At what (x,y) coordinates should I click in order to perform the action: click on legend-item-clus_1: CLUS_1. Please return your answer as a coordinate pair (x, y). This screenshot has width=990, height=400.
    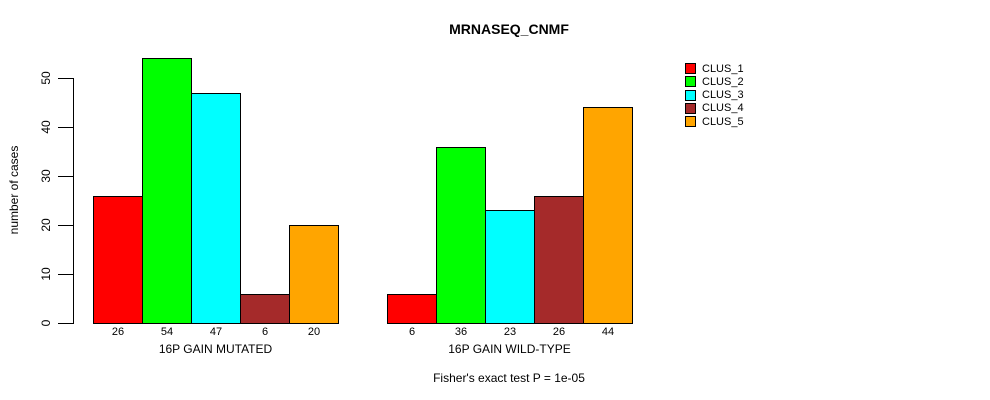
    Looking at the image, I should click on (714, 68).